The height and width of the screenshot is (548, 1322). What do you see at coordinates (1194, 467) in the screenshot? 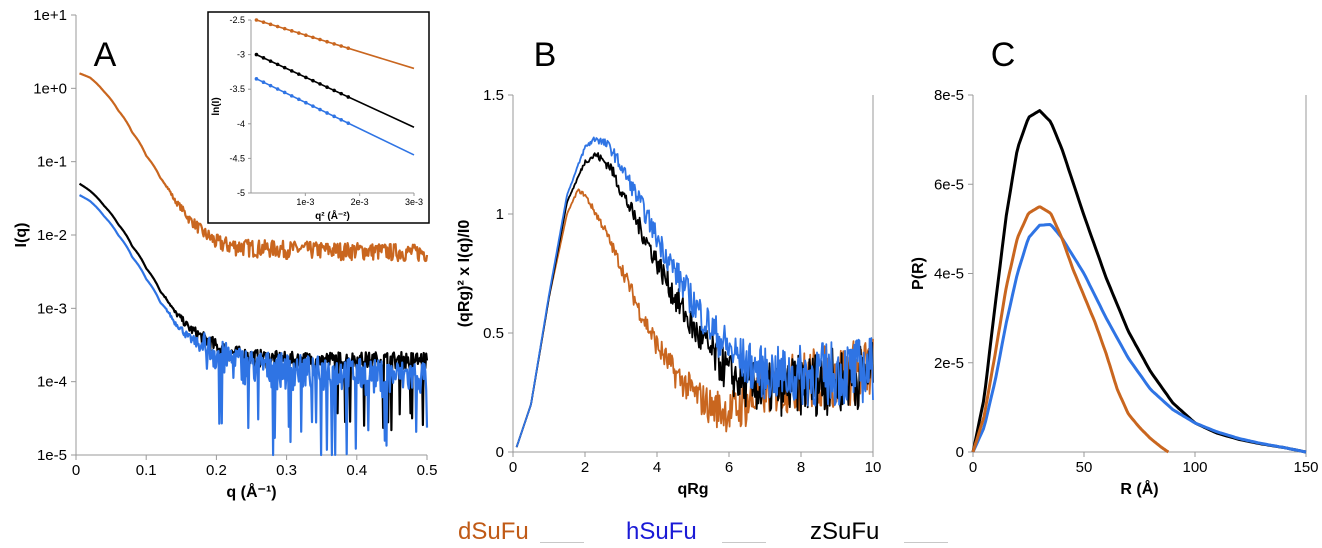
I see `x-tick-label: 100` at bounding box center [1194, 467].